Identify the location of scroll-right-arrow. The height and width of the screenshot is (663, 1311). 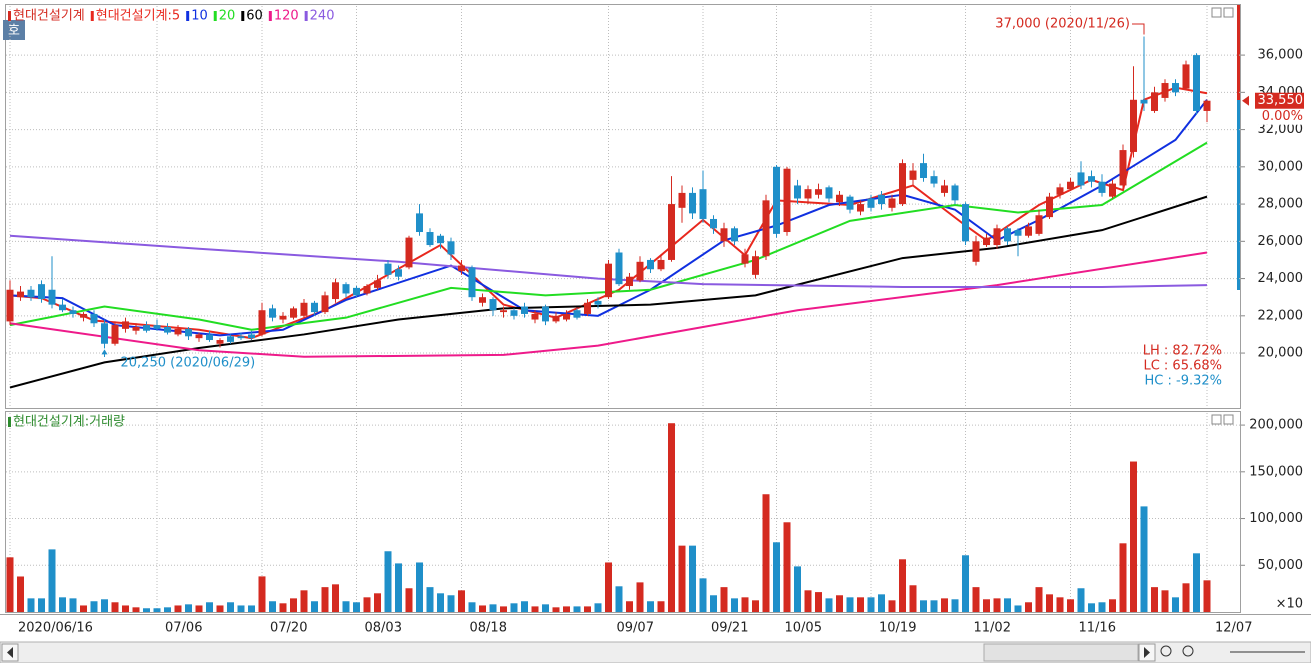
(1147, 652).